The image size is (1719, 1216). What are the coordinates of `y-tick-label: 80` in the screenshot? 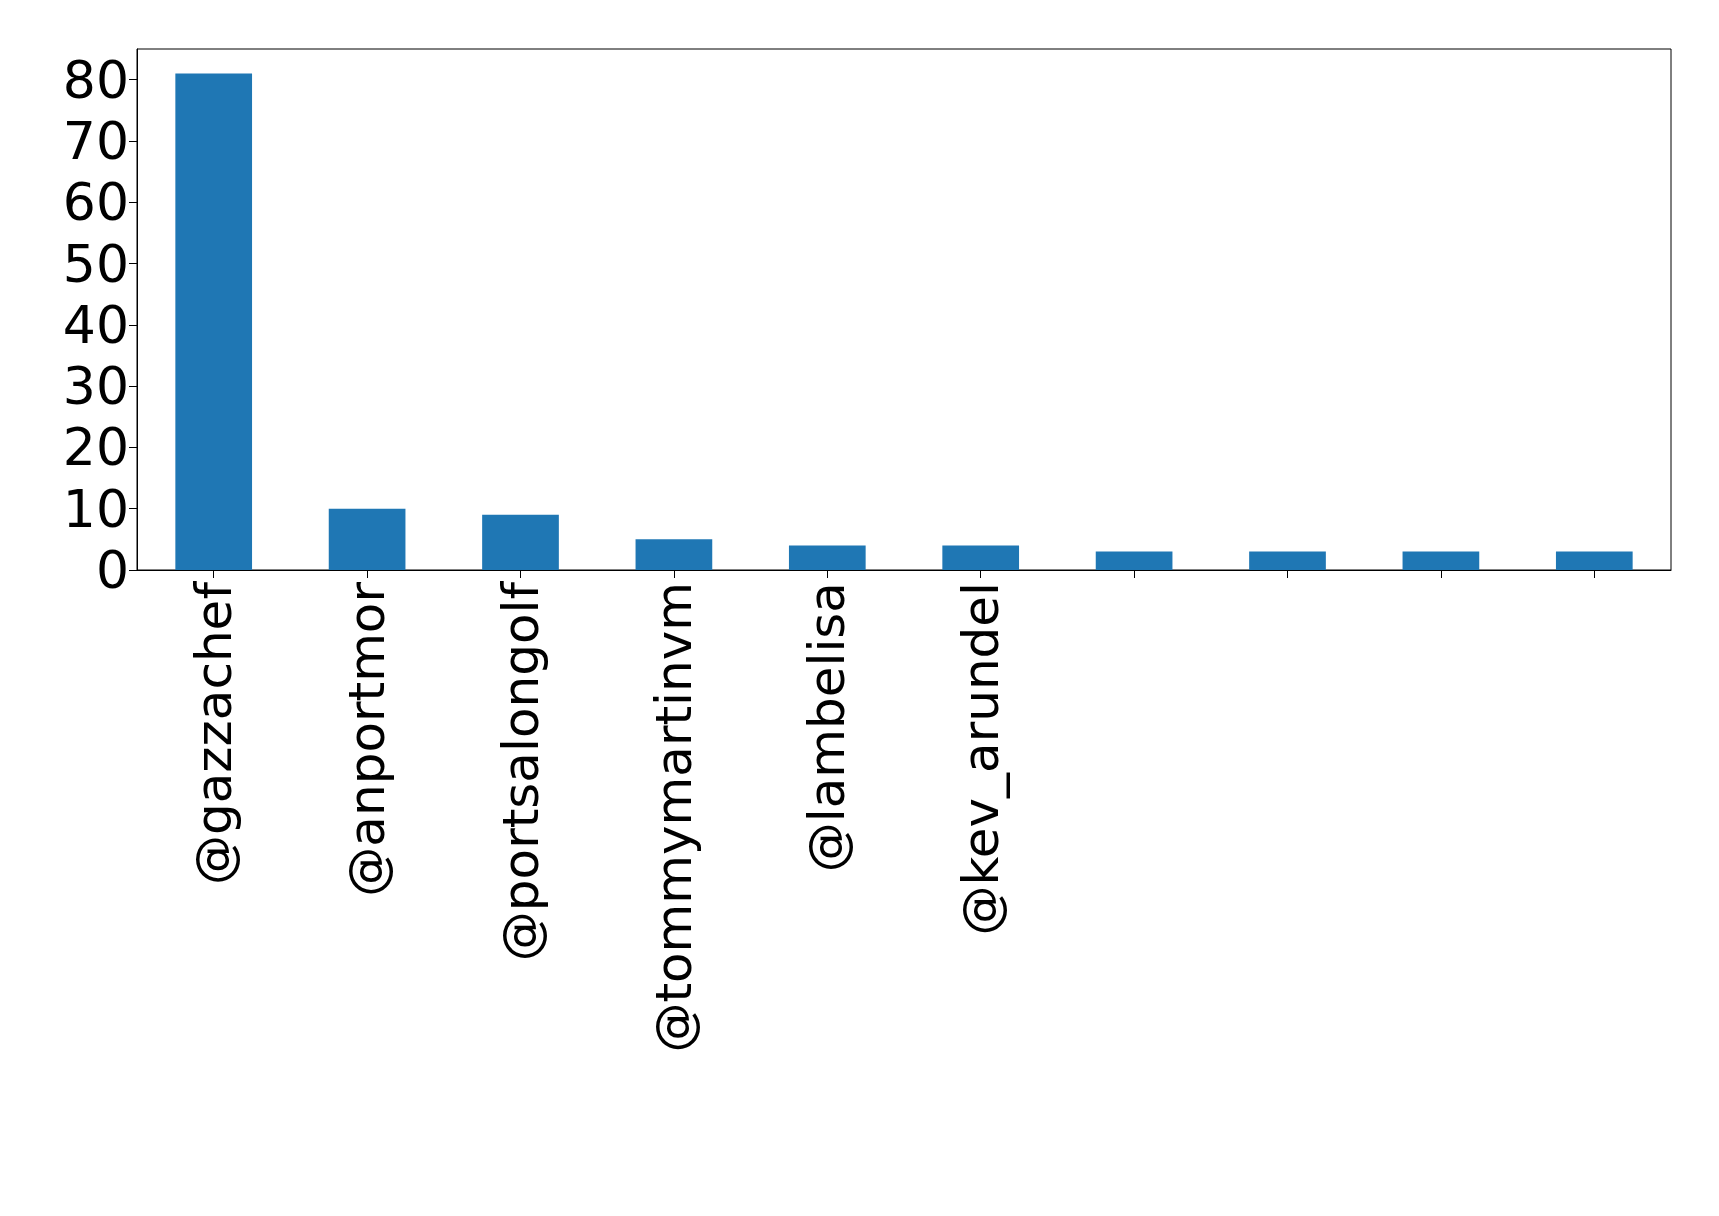 It's located at (95, 79).